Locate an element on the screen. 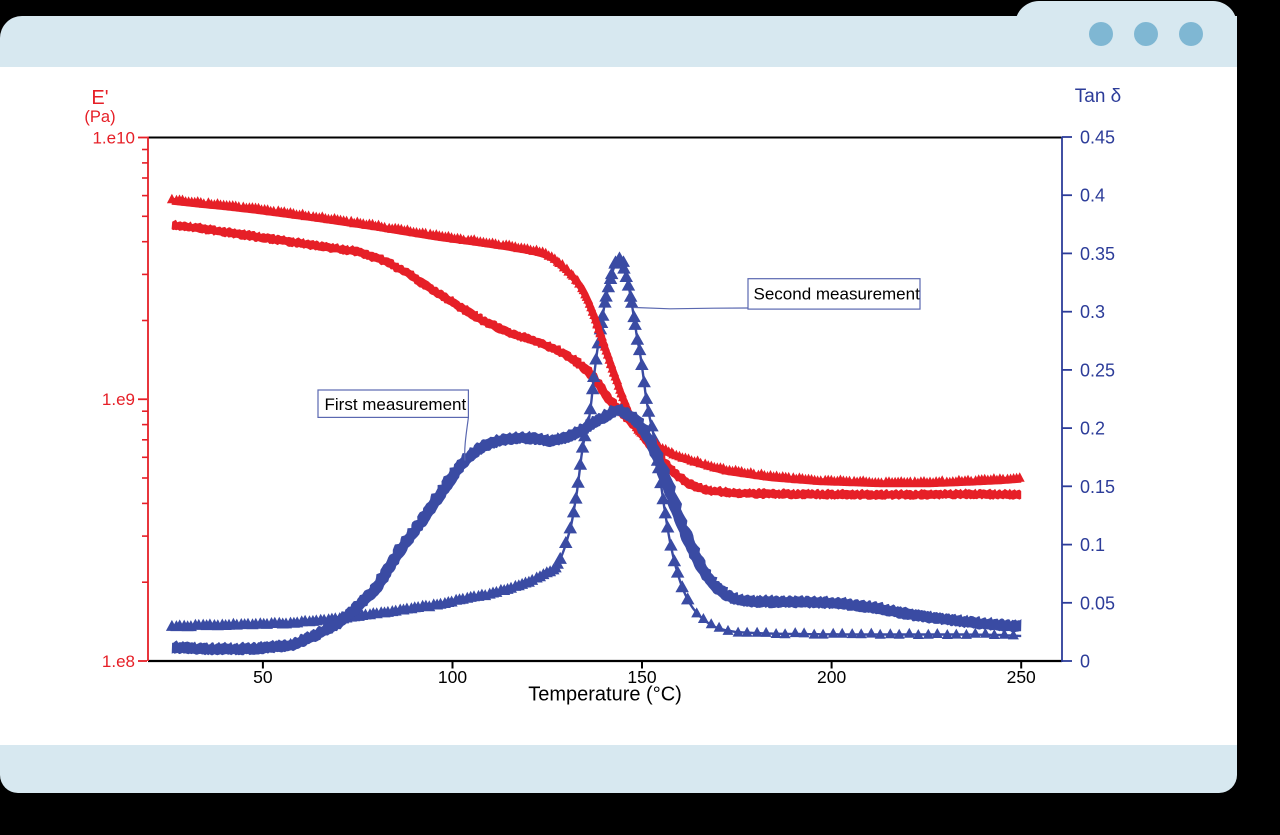 This screenshot has width=1280, height=835. svg-text: 0 is located at coordinates (1085, 662).